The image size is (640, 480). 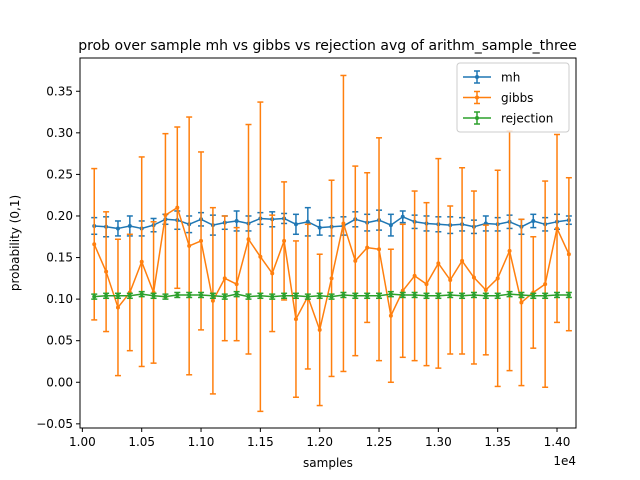 What do you see at coordinates (15, 243) in the screenshot?
I see `y-axis-label: probability (0,1)` at bounding box center [15, 243].